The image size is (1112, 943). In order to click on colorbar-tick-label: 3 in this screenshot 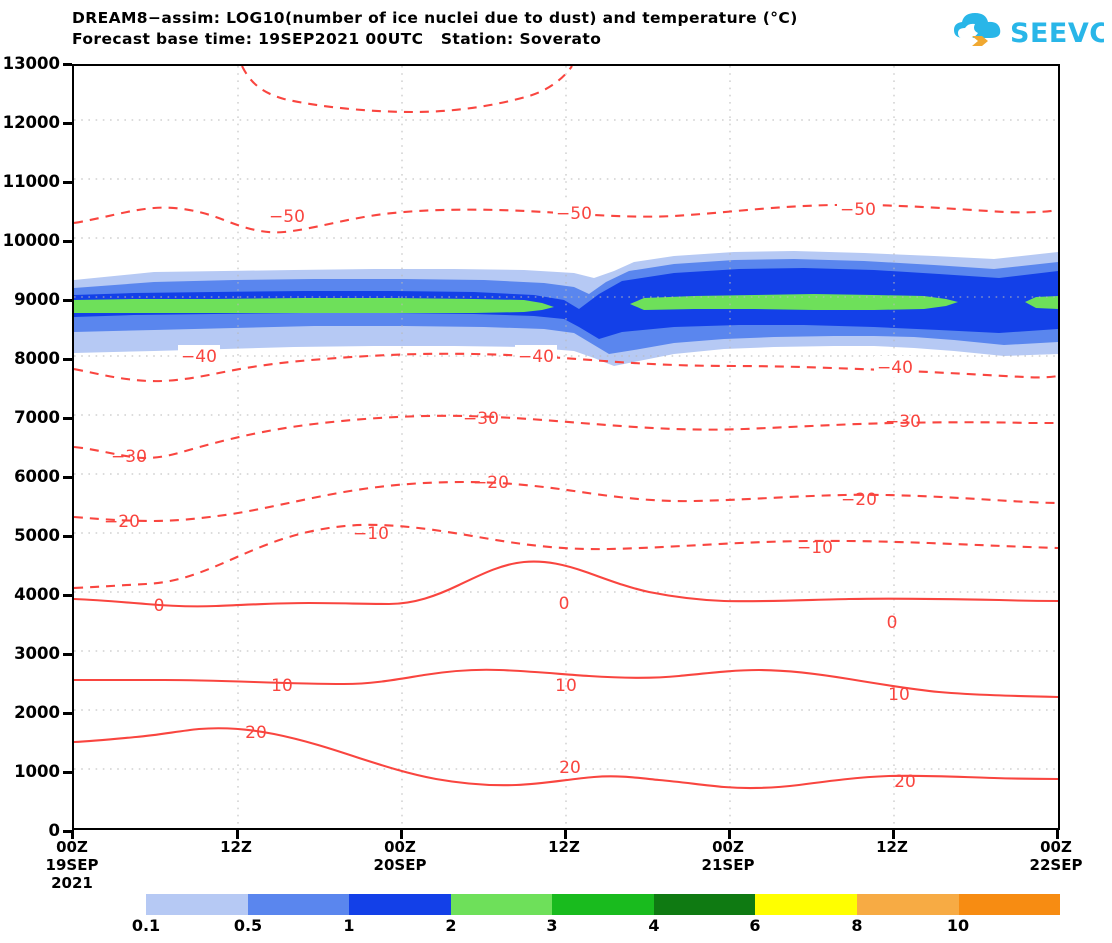, I will do `click(552, 925)`.